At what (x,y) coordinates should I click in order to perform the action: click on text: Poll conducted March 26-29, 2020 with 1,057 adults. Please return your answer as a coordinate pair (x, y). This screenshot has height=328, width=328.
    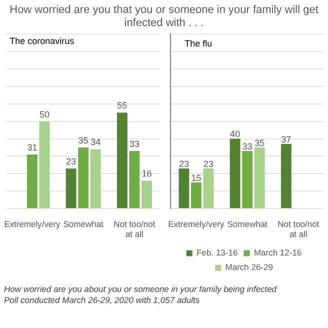
    Looking at the image, I should click on (102, 300).